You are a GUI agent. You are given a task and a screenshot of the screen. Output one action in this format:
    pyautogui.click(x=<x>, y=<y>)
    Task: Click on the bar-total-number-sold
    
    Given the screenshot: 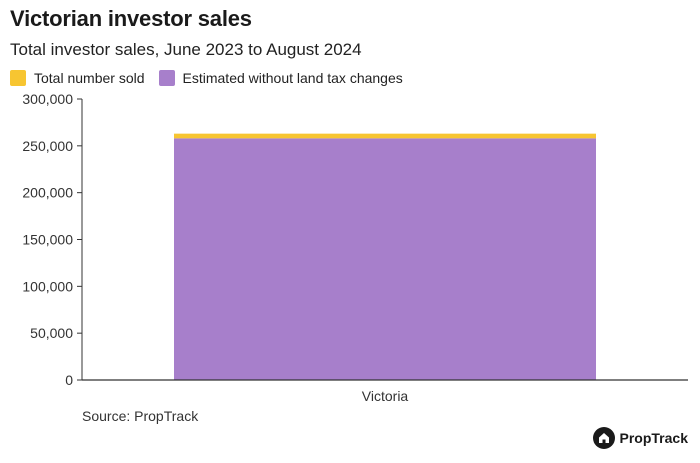 What is the action you would take?
    pyautogui.click(x=385, y=136)
    